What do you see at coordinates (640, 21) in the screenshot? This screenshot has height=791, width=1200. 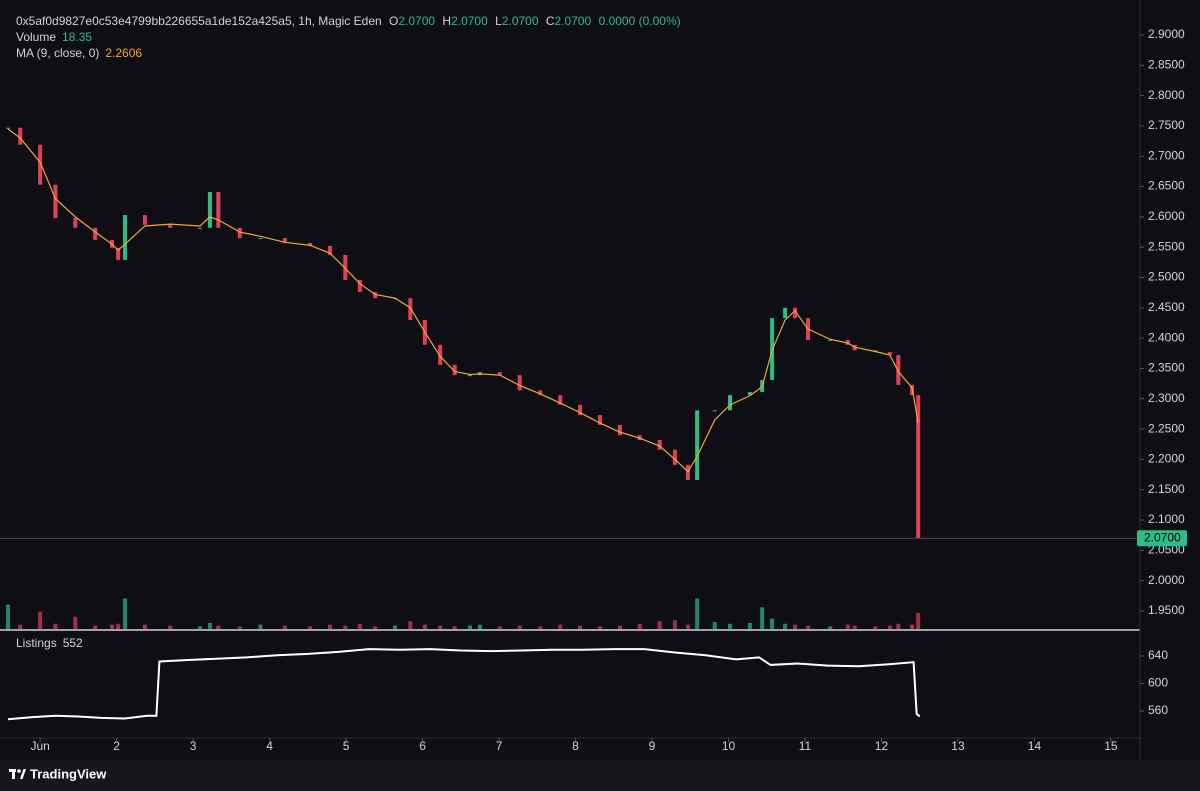 I see `change: 0.0000 (0.00%)` at bounding box center [640, 21].